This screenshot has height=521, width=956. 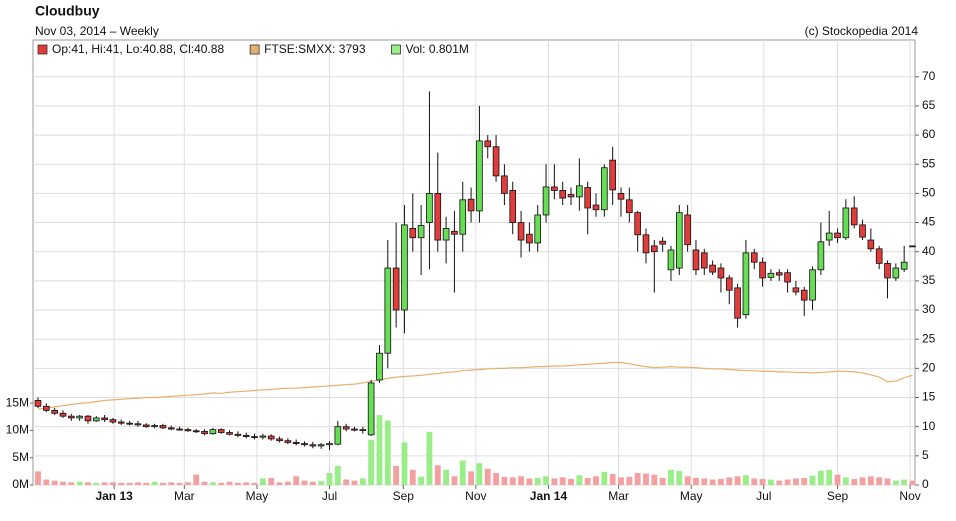 I want to click on x-tick-label: Jan 13, so click(x=114, y=496).